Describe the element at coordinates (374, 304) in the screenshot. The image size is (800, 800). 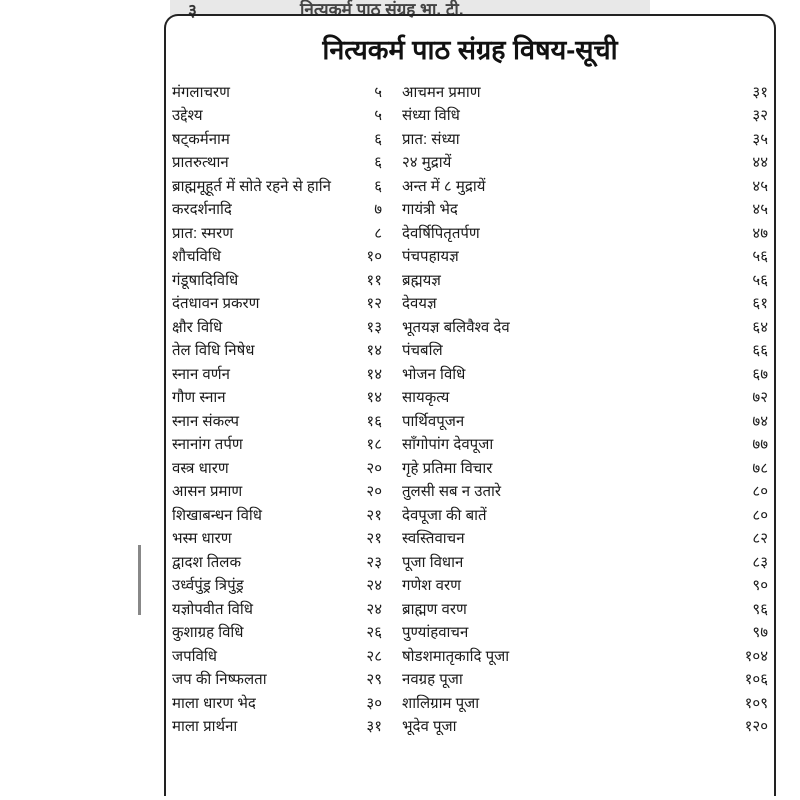
I see `toc-page-number: १२` at that location.